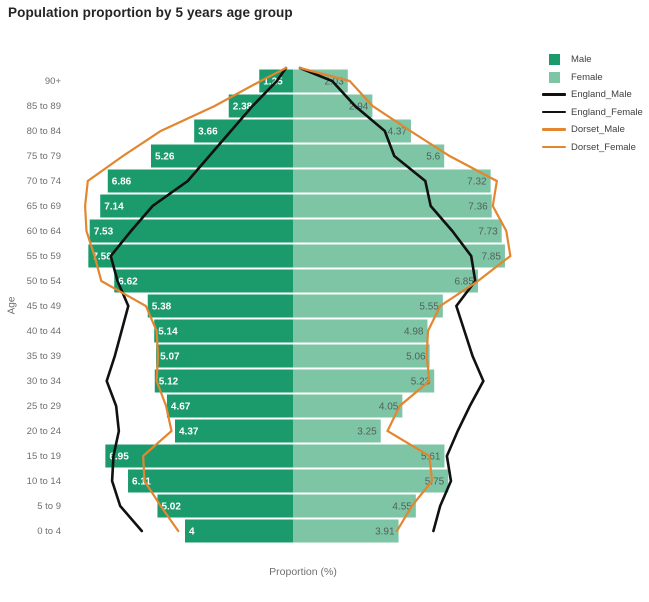  What do you see at coordinates (44, 106) in the screenshot?
I see `age-tick-label: 85 to 89` at bounding box center [44, 106].